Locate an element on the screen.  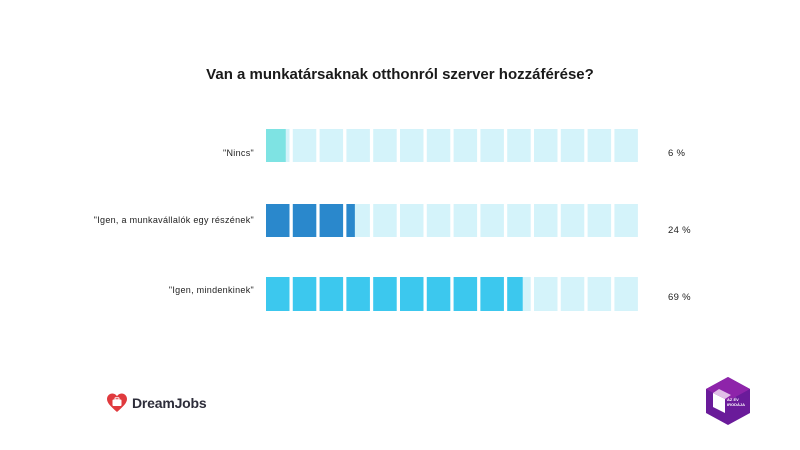
award-badge-icon is located at coordinates (728, 401).